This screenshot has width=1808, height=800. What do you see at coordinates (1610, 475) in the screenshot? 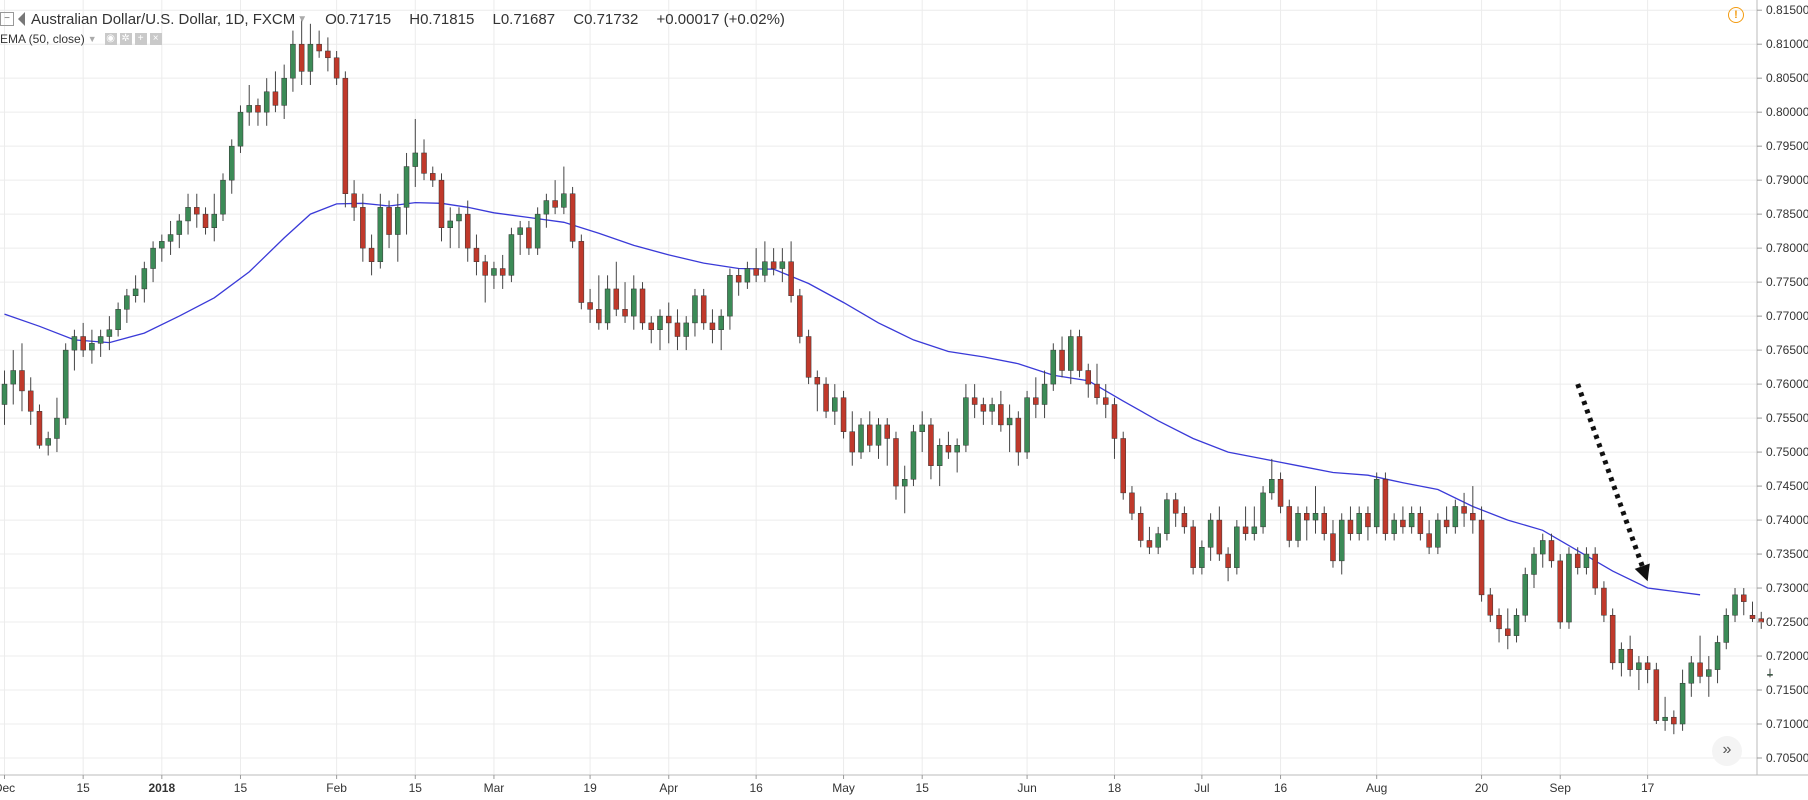
I see `dotted-arrow-line` at bounding box center [1610, 475].